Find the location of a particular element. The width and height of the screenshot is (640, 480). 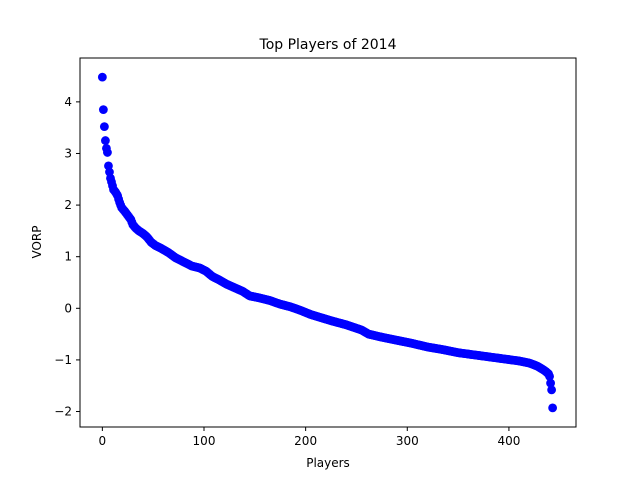

y-axis-ticks: −2 −1 0 1 2 3 4 is located at coordinates (67, 257).